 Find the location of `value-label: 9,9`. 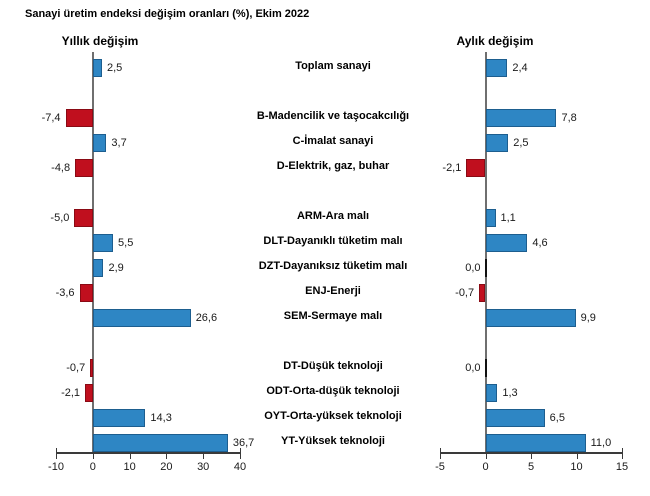

value-label: 9,9 is located at coordinates (588, 318).